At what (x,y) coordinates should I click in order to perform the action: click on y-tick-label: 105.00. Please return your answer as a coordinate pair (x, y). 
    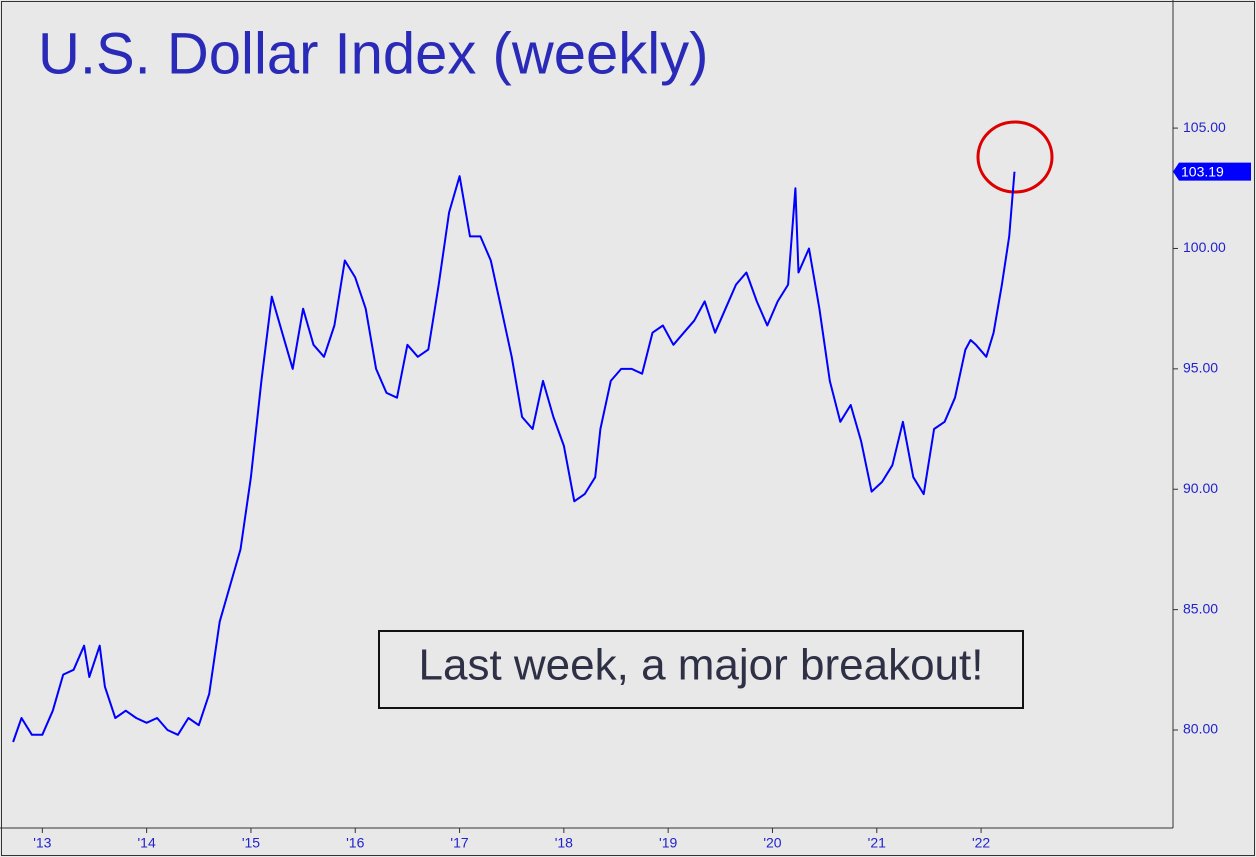
    Looking at the image, I should click on (1204, 127).